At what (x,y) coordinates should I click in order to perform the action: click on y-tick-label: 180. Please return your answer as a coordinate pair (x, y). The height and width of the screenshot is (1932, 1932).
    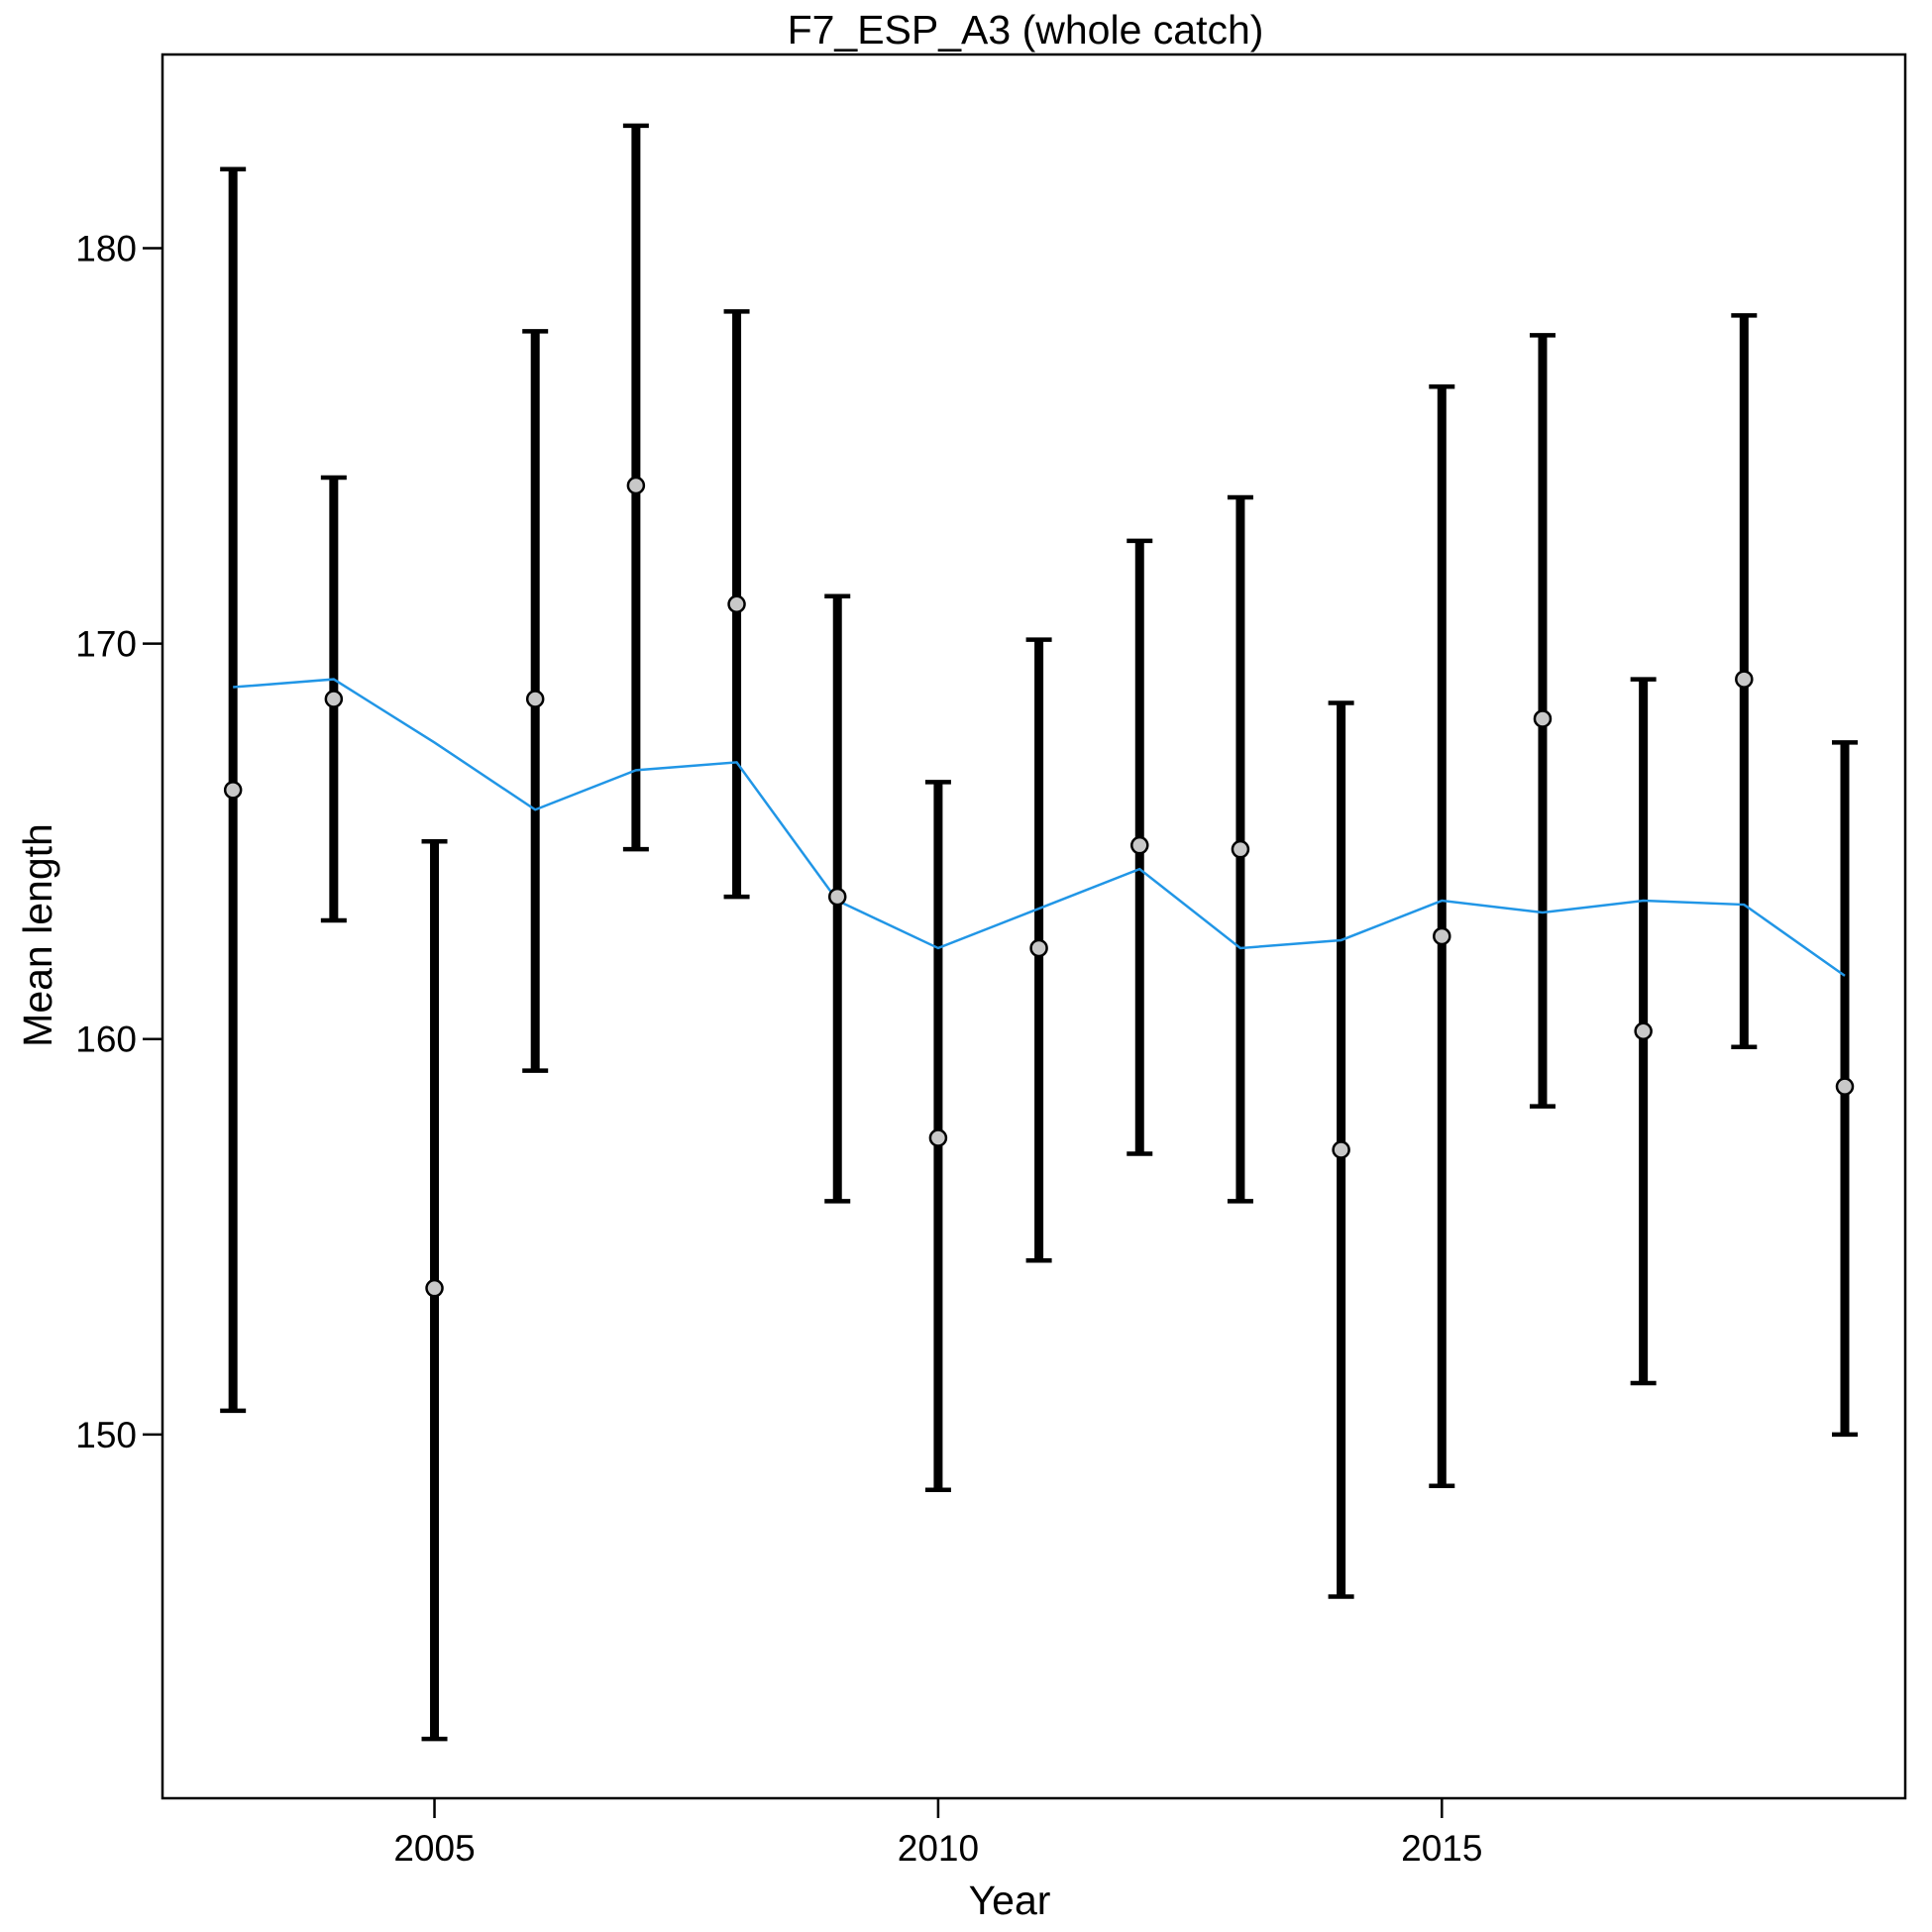
    Looking at the image, I should click on (106, 249).